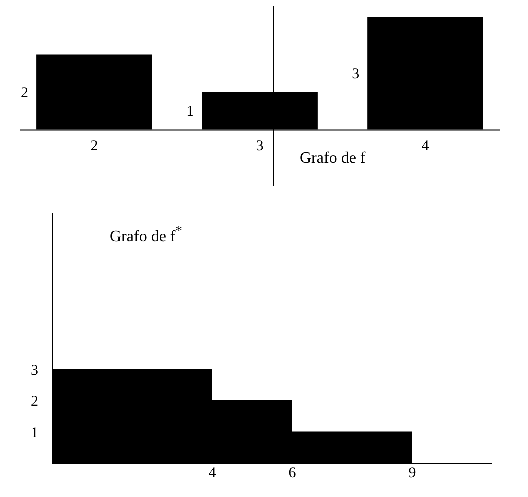 The width and height of the screenshot is (528, 497). I want to click on y-tick-label: 3, so click(34, 370).